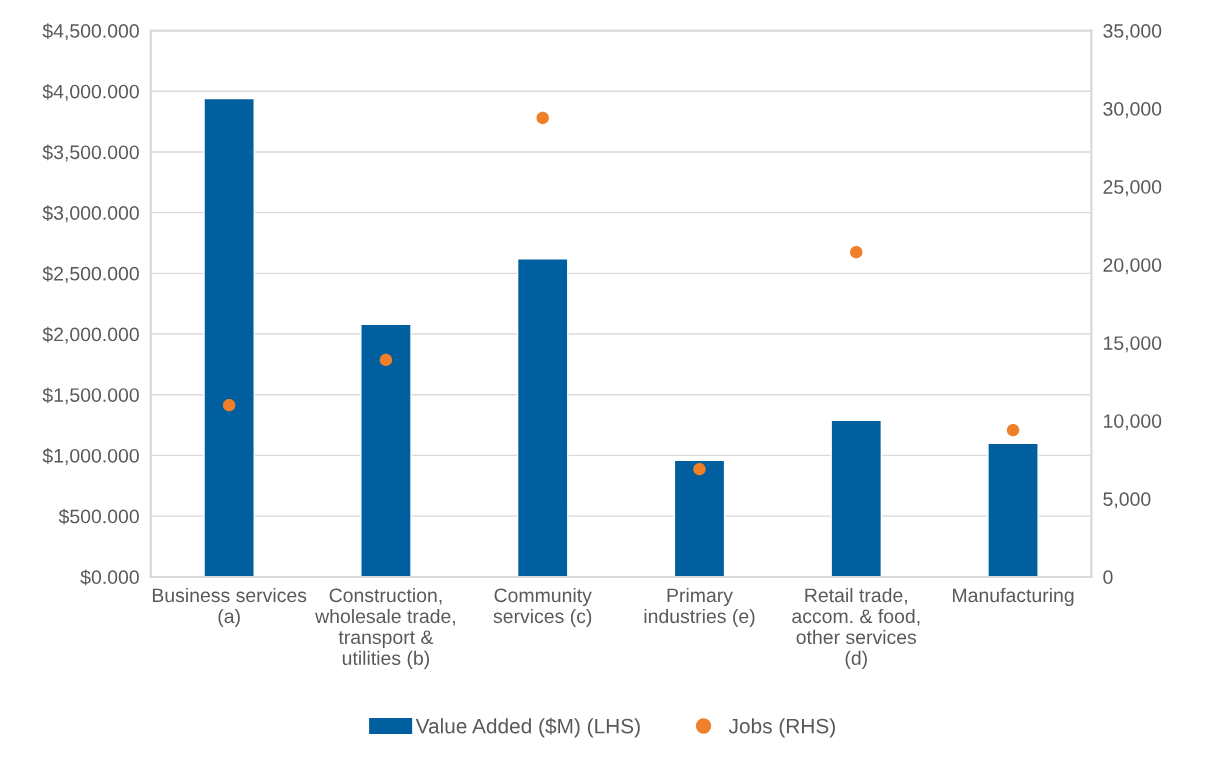 This screenshot has height=764, width=1206. I want to click on y-tick-label: $3,000.000, so click(90, 214).